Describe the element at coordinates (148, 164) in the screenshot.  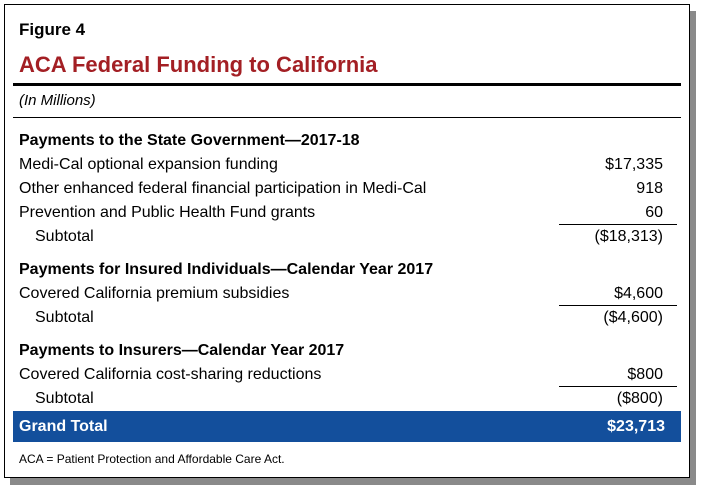
I see `row-label: Medi-Cal optional expansion funding` at that location.